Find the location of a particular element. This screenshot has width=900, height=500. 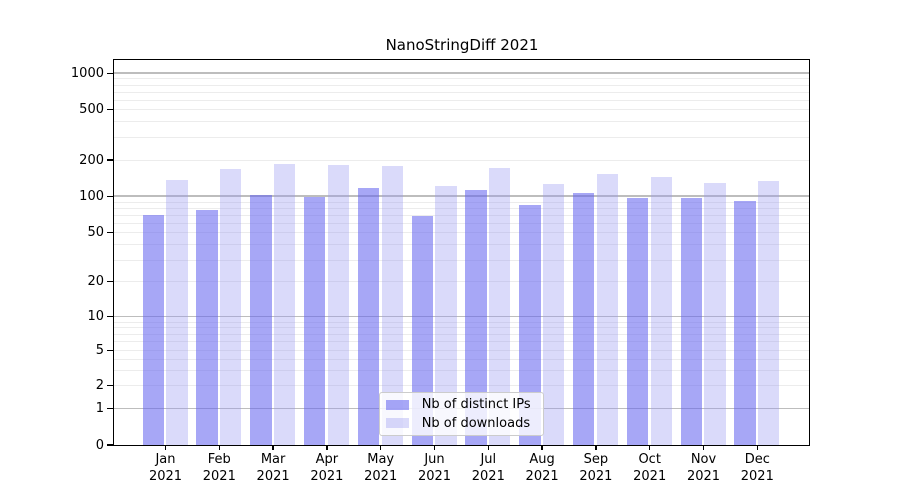

y-axis-tick-label: 50 is located at coordinates (95, 233).